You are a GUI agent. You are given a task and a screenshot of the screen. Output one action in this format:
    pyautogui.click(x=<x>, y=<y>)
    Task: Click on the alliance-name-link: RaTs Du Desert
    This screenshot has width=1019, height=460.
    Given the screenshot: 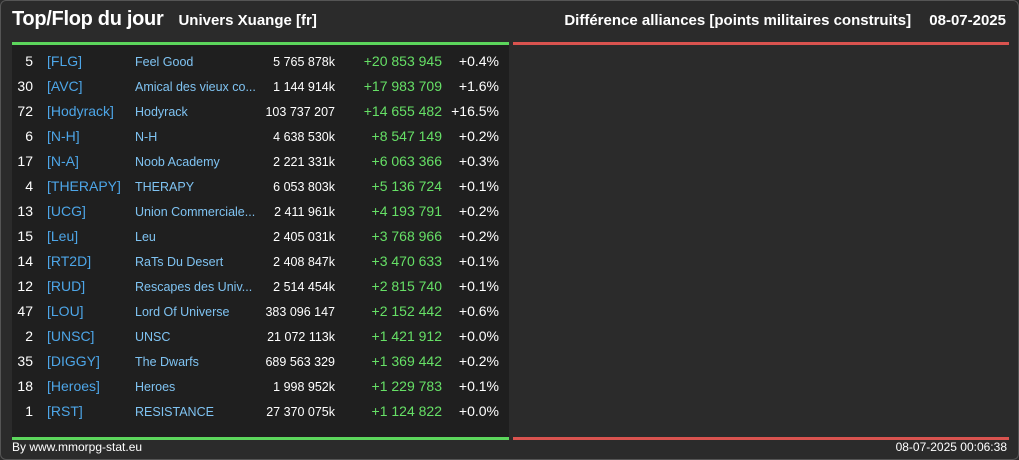 What is the action you would take?
    pyautogui.click(x=179, y=262)
    